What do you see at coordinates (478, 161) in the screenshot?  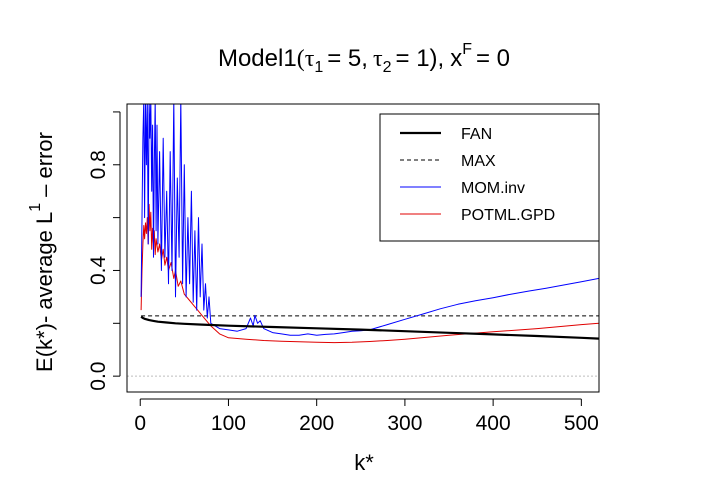 I see `legend-label: MAX` at bounding box center [478, 161].